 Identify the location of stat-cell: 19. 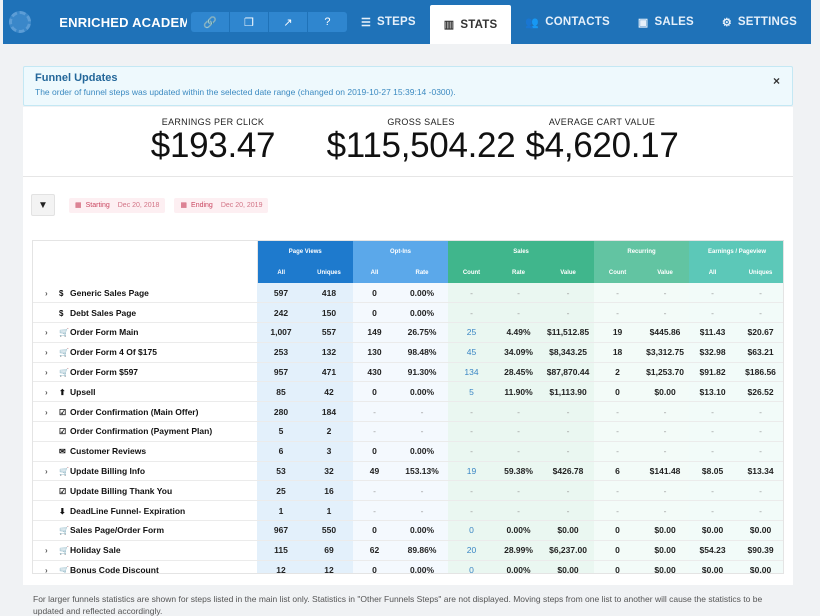
(472, 471).